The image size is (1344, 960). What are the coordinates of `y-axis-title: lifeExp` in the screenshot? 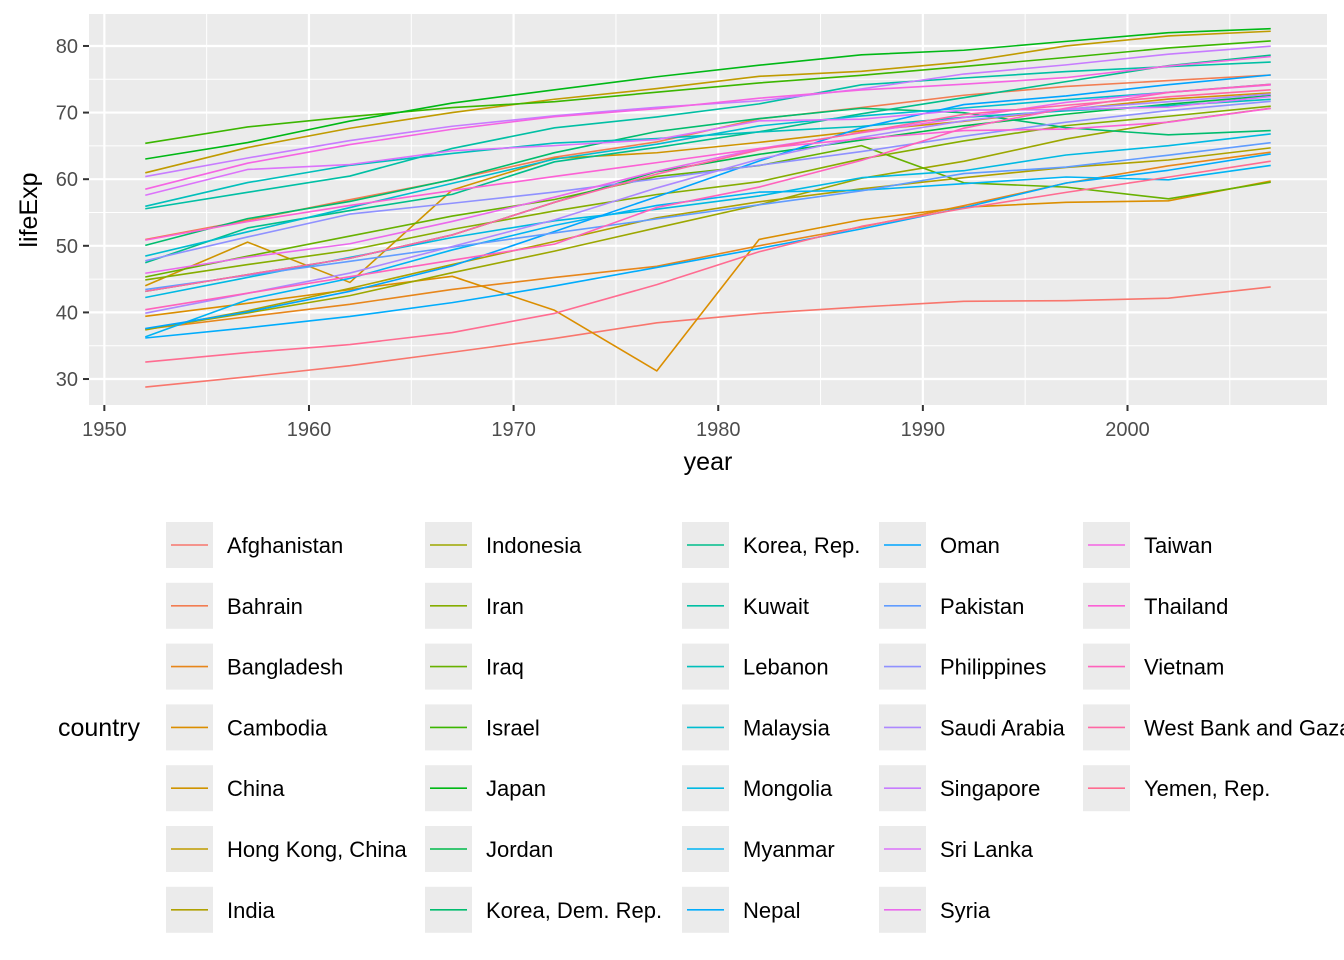 It's located at (29, 209).